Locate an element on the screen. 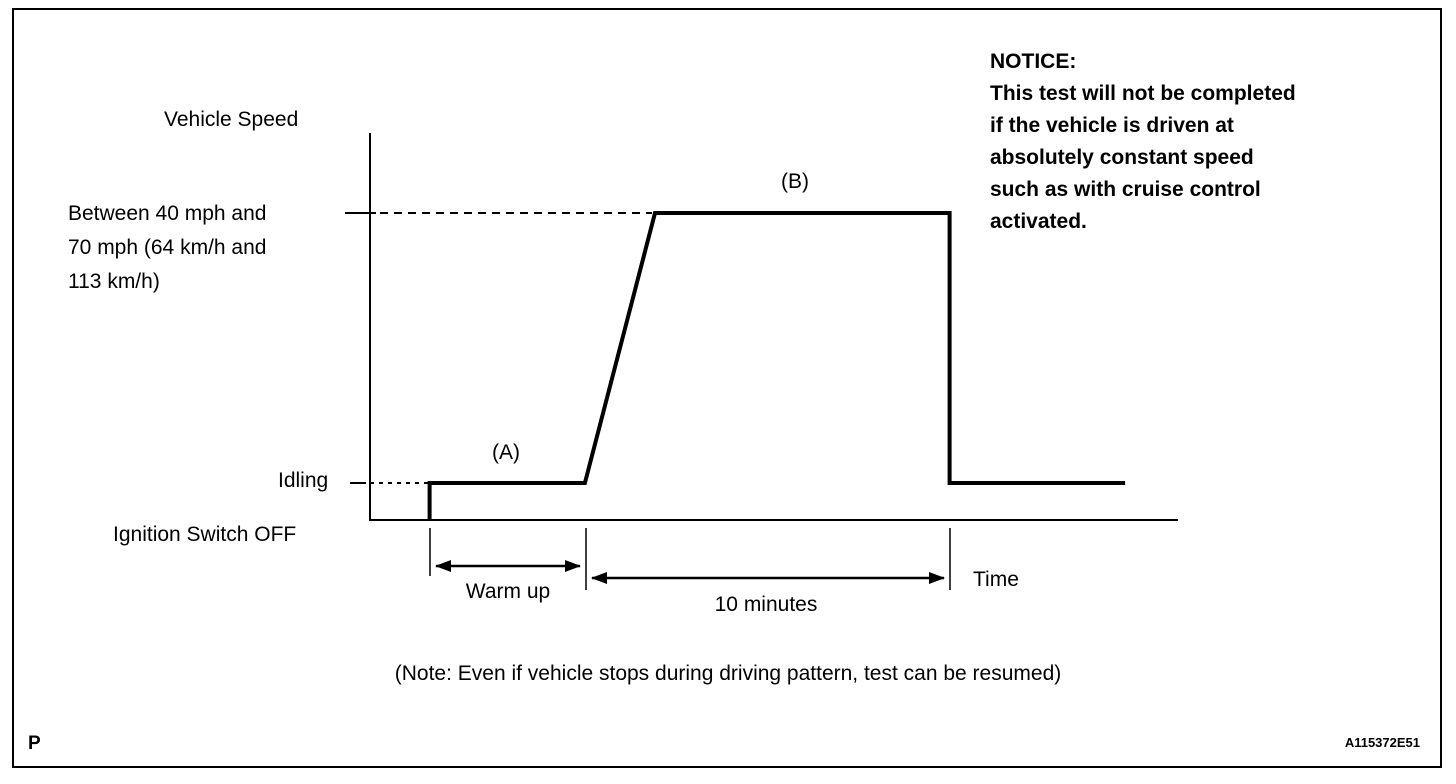  warm-up-label: Warm up is located at coordinates (508, 591).